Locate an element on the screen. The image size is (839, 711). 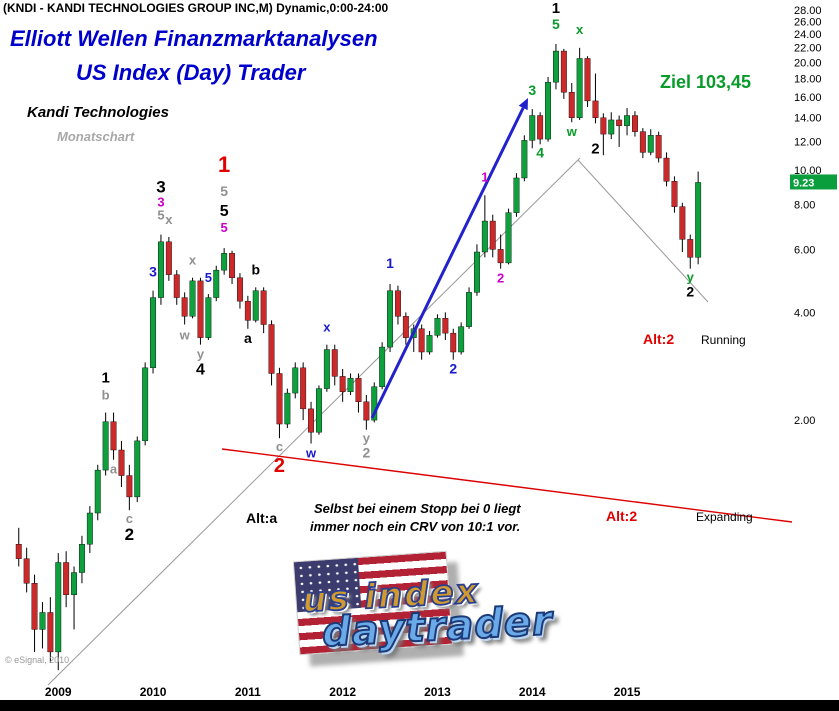
timeframe-label: Monatschart is located at coordinates (96, 136).